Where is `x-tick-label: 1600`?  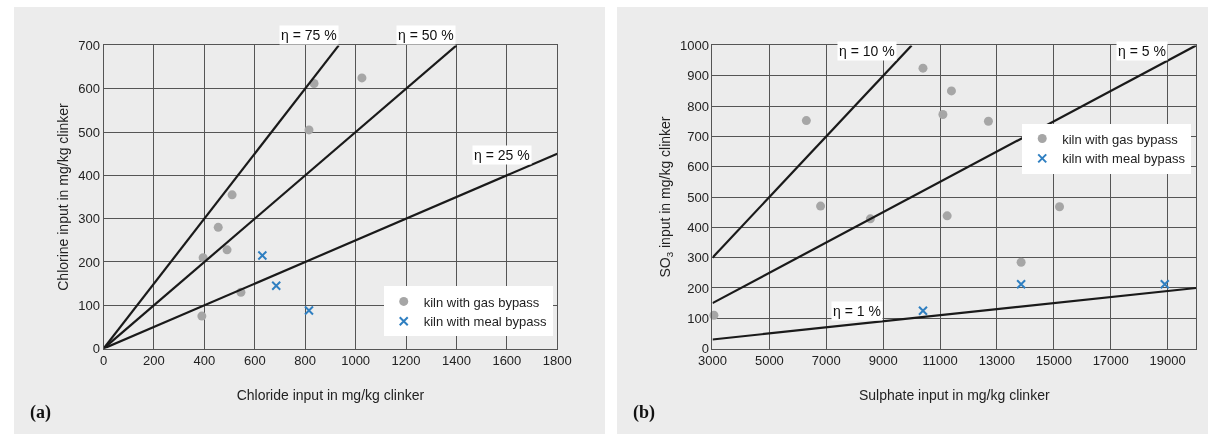
x-tick-label: 1600 is located at coordinates (507, 361).